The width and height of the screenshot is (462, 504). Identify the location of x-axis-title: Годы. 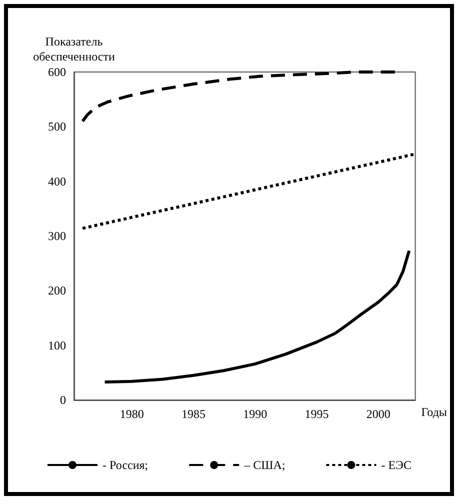
(434, 412).